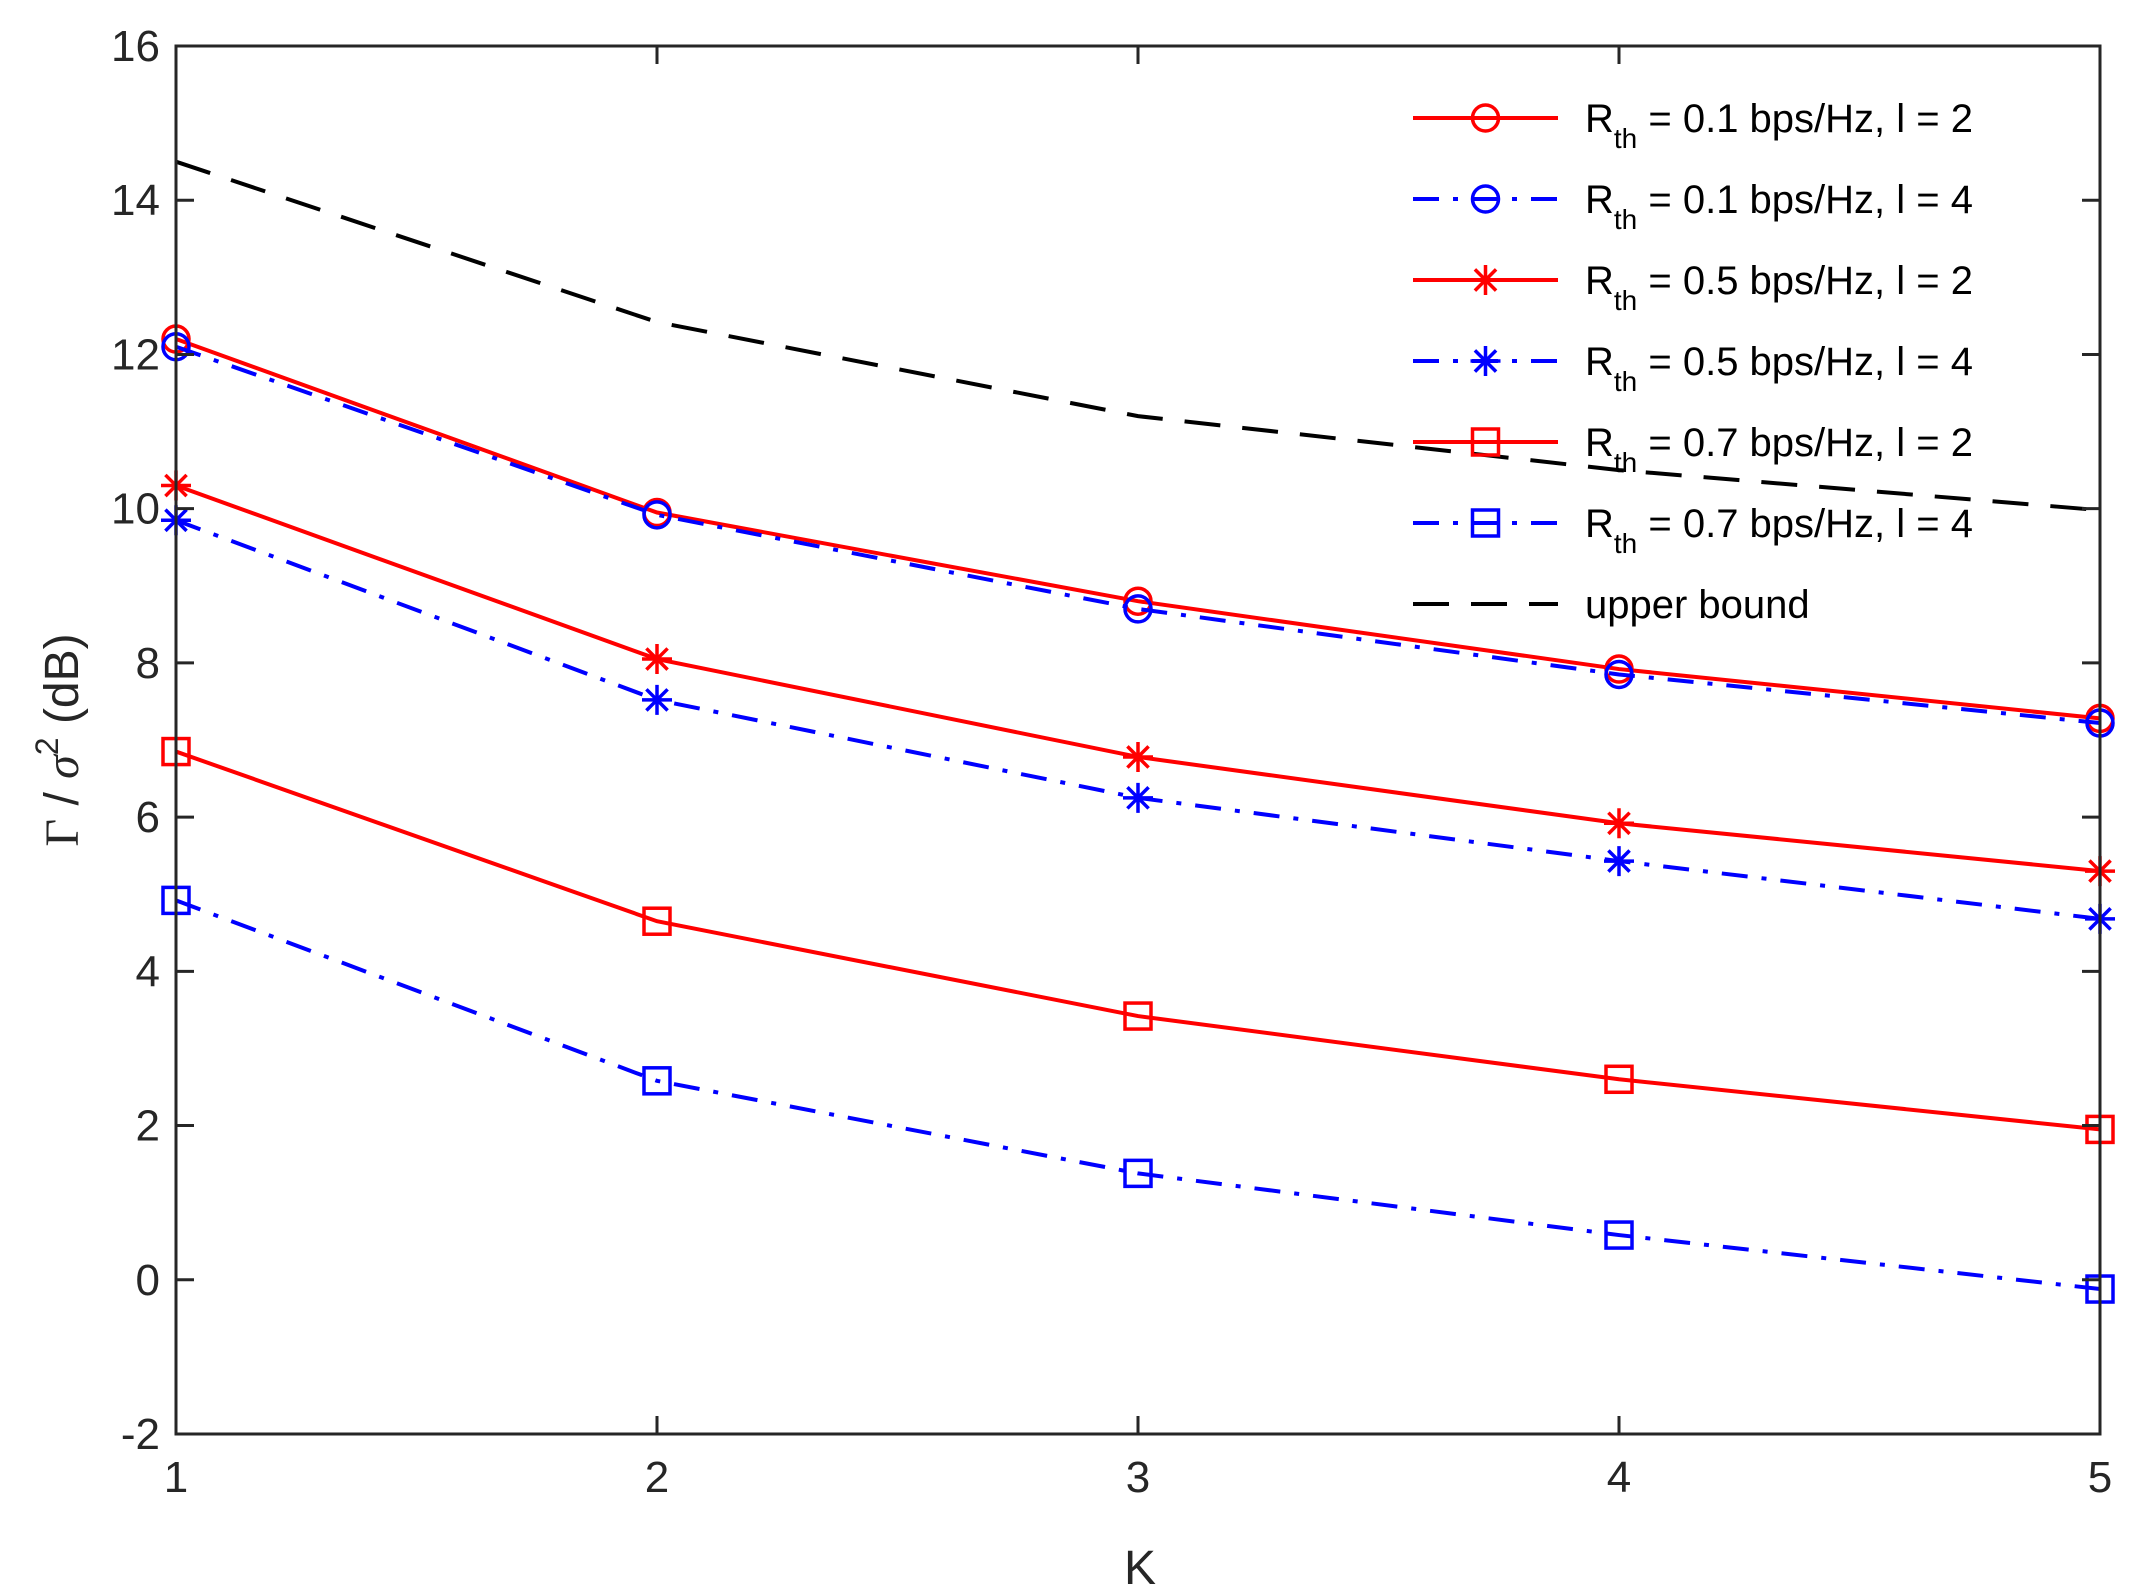 Image resolution: width=2133 pixels, height=1594 pixels. I want to click on y-tick-label-1: -2, so click(140, 1434).